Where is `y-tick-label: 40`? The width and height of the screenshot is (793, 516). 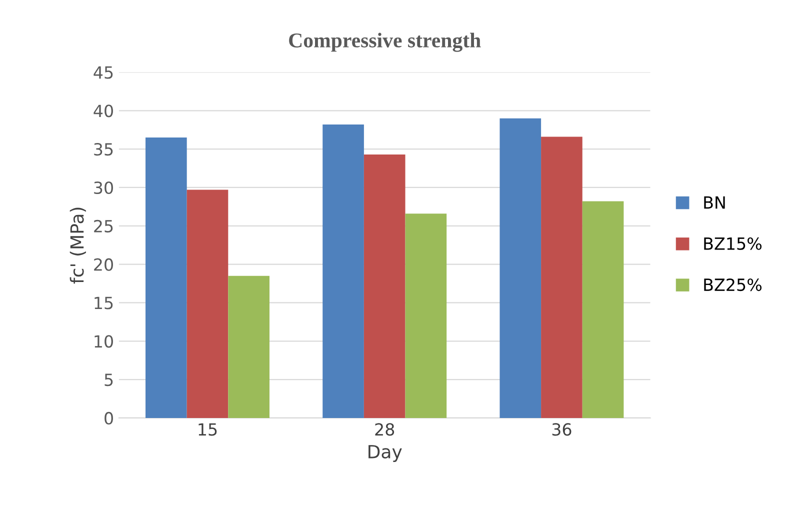
y-tick-label: 40 is located at coordinates (103, 111).